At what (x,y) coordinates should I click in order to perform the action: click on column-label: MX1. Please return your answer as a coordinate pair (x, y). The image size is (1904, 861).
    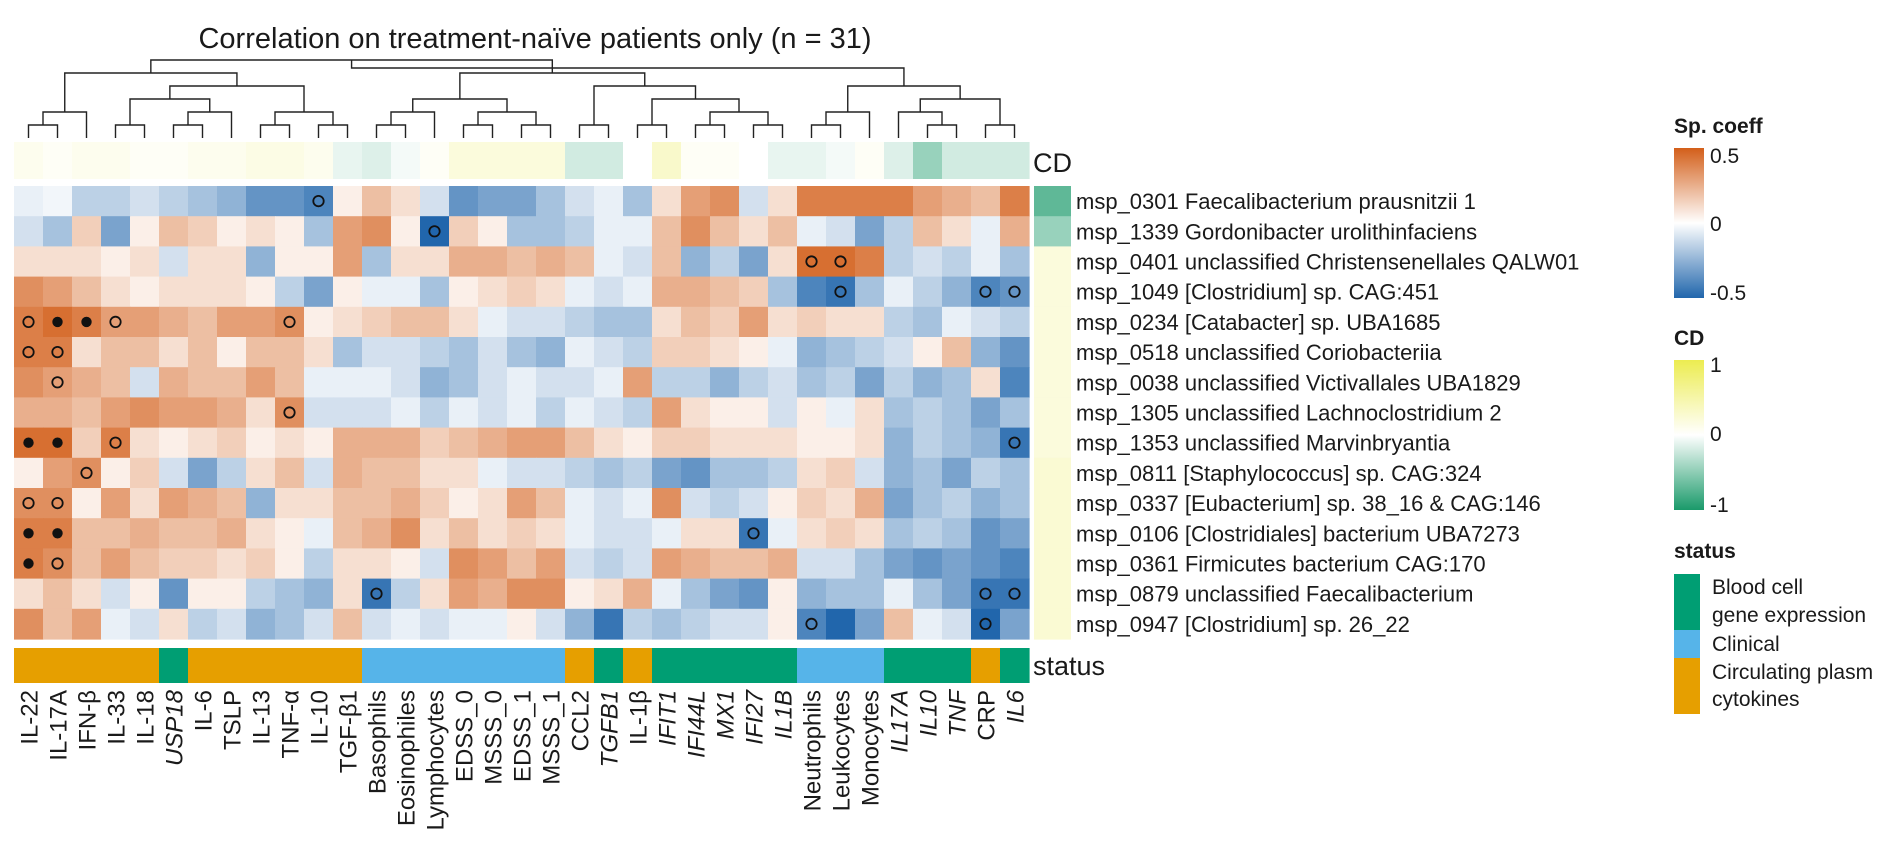
    Looking at the image, I should click on (726, 714).